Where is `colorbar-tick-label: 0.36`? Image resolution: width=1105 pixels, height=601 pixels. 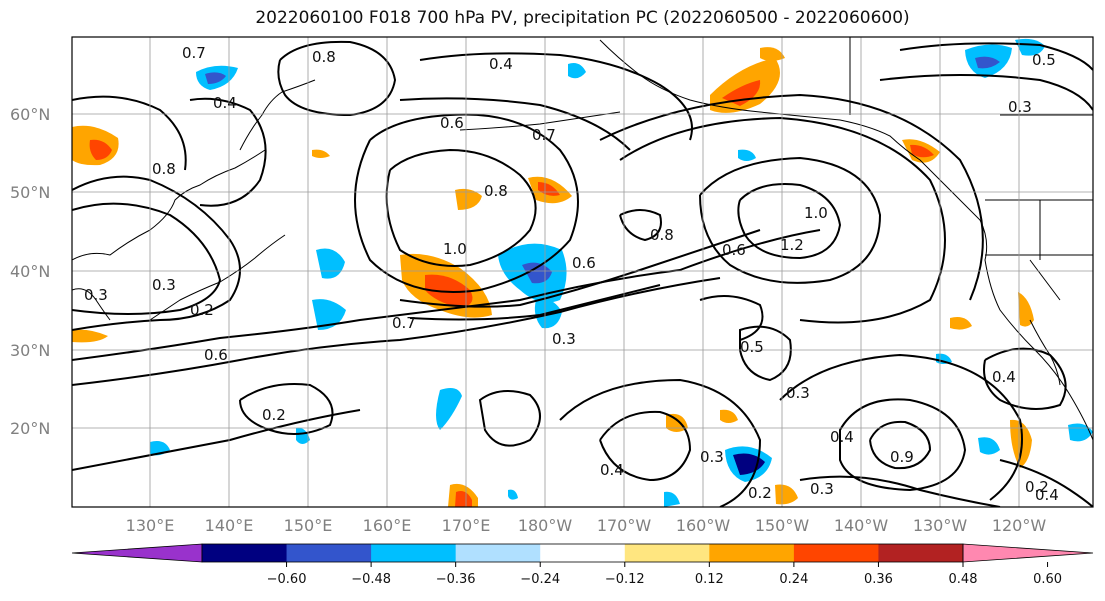
colorbar-tick-label: 0.36 is located at coordinates (878, 579).